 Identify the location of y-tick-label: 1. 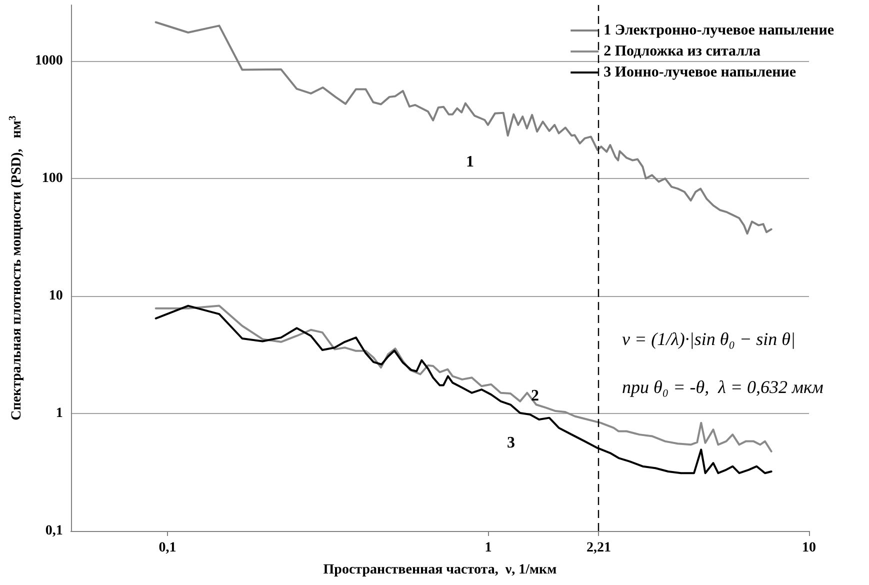
(59, 414).